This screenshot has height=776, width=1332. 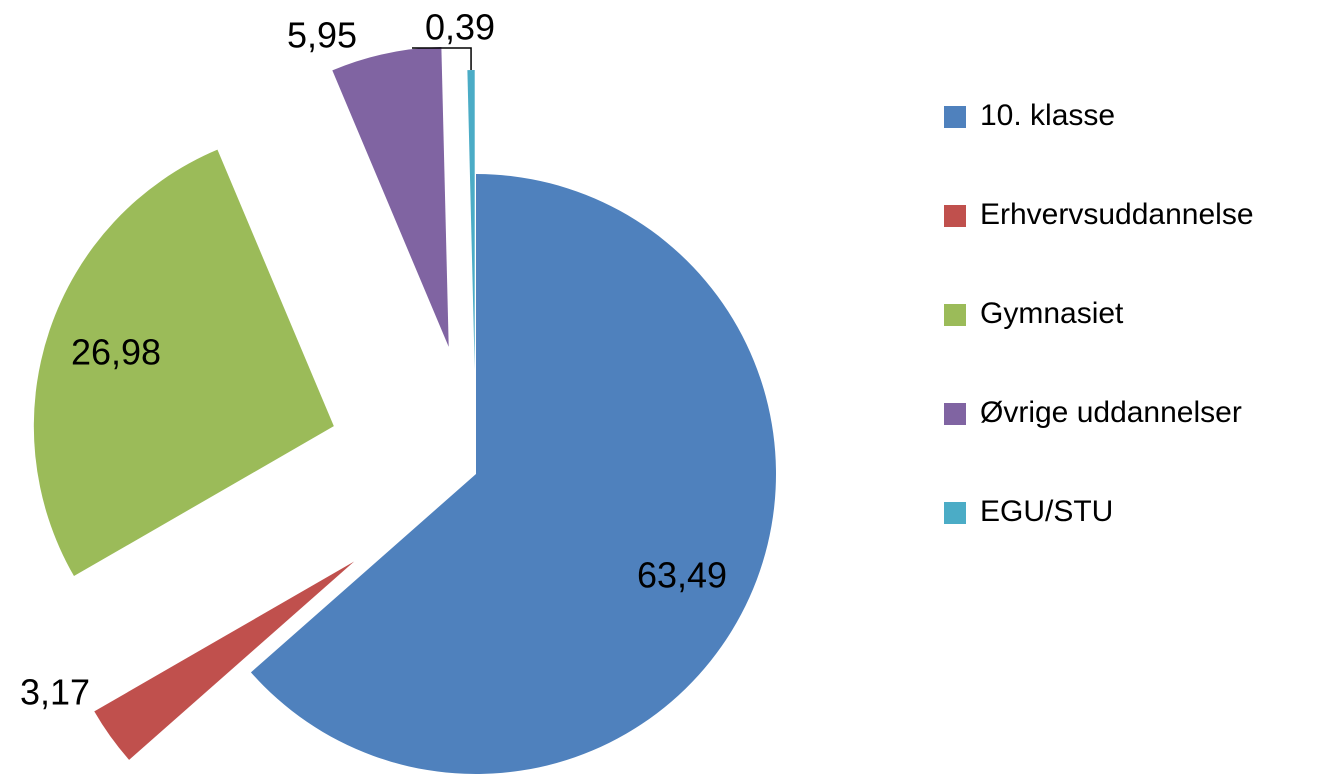 What do you see at coordinates (1046, 511) in the screenshot?
I see `legend-label: EGU/STU` at bounding box center [1046, 511].